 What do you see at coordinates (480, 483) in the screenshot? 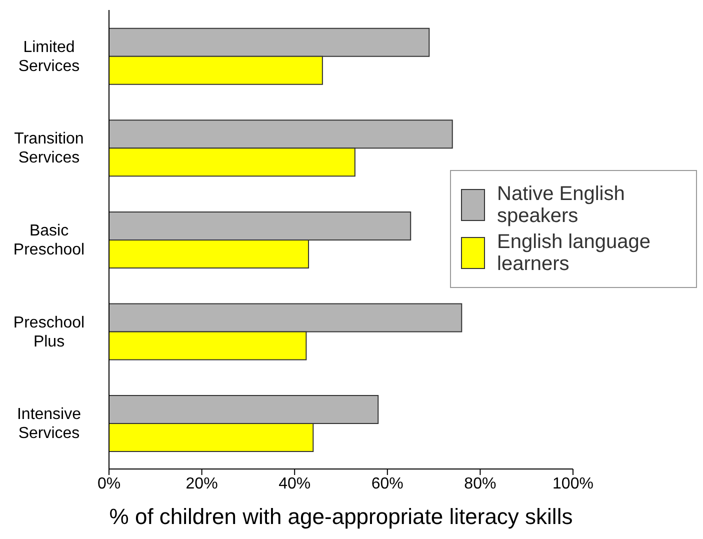
I see `x-tick-label: 80%` at bounding box center [480, 483].